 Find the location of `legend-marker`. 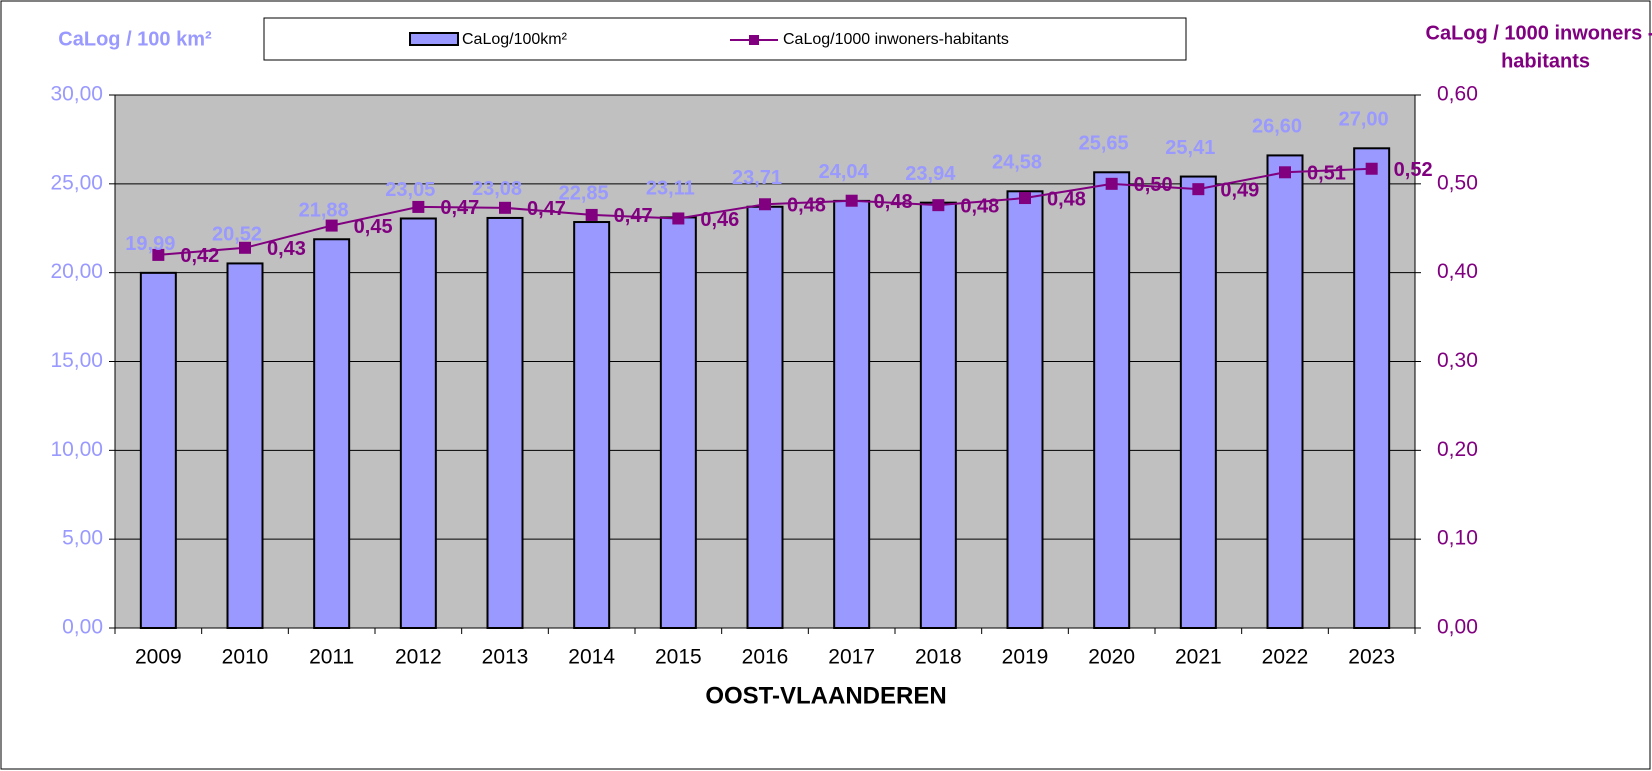

legend-marker is located at coordinates (754, 40).